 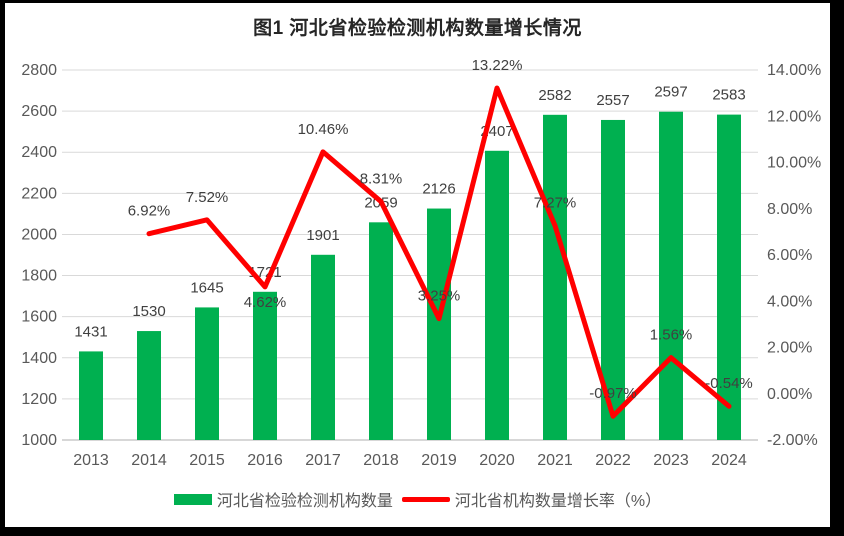 What do you see at coordinates (91, 460) in the screenshot?
I see `x-axis-tick-label: 2013` at bounding box center [91, 460].